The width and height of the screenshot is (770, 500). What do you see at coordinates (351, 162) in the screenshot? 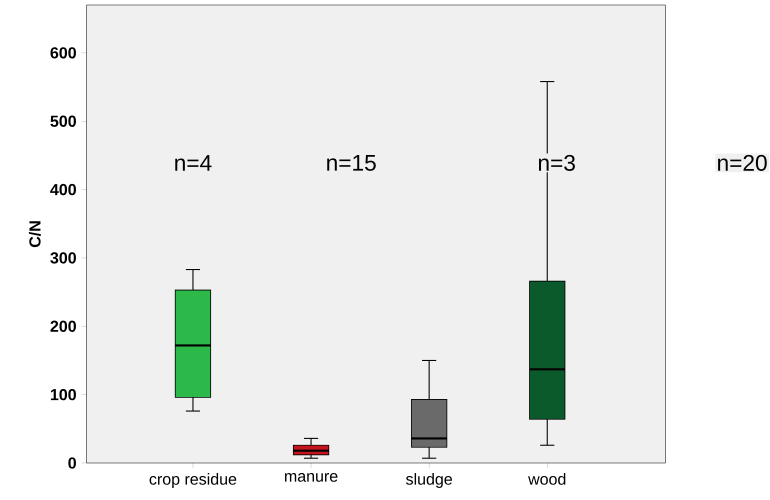
I see `annotation: n=15` at bounding box center [351, 162].